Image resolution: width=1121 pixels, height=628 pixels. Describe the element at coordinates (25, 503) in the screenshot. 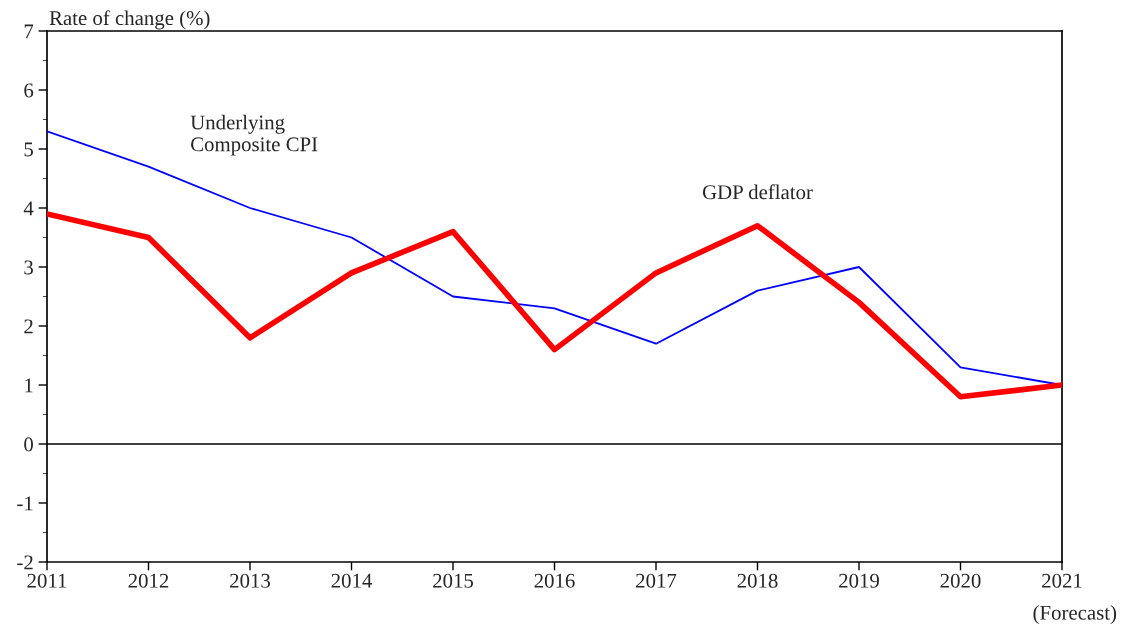

I see `y-tick-label: -1` at that location.